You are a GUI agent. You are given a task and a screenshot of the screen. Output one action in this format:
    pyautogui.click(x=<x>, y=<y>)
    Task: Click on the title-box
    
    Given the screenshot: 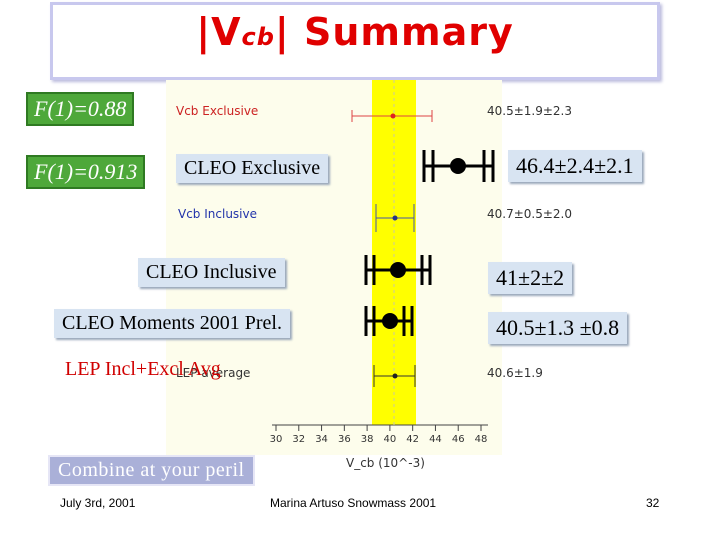 What is the action you would take?
    pyautogui.click(x=355, y=41)
    